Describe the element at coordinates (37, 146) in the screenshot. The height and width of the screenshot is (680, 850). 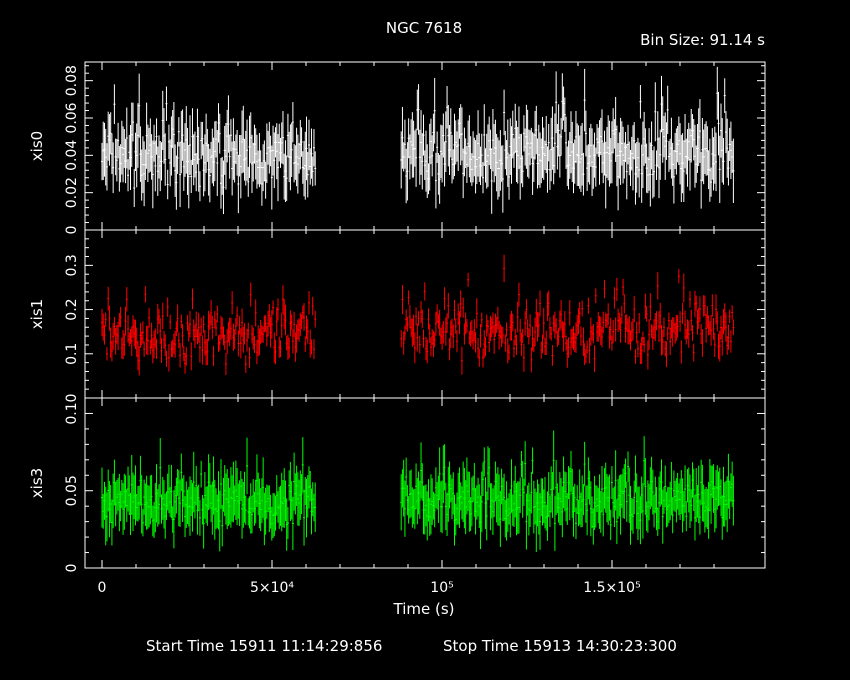
I see `y-axis-label: xis0` at that location.